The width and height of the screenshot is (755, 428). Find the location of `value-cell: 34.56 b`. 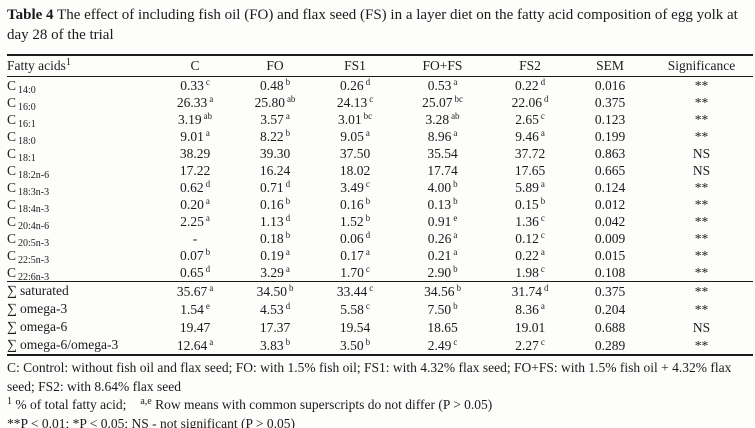

value-cell: 34.56 b is located at coordinates (442, 290).